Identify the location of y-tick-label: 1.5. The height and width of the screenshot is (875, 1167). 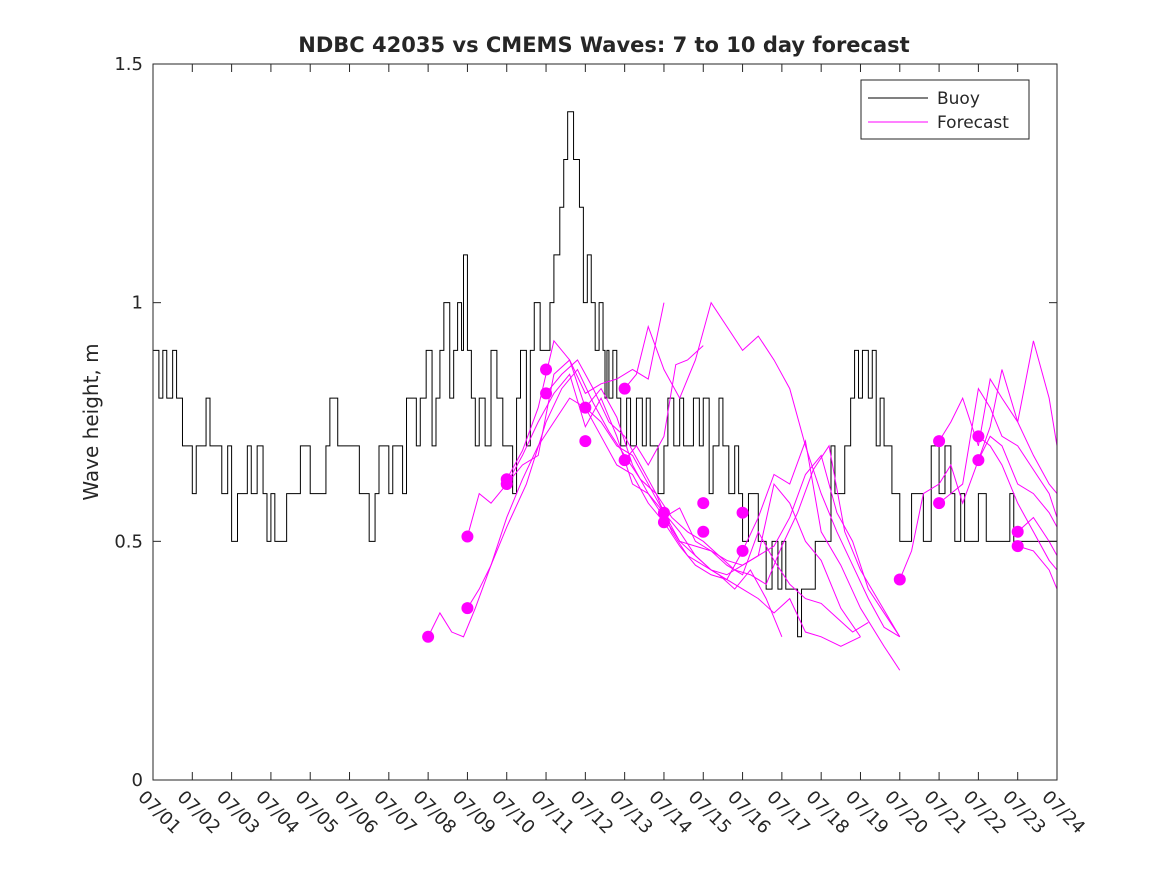
(128, 64).